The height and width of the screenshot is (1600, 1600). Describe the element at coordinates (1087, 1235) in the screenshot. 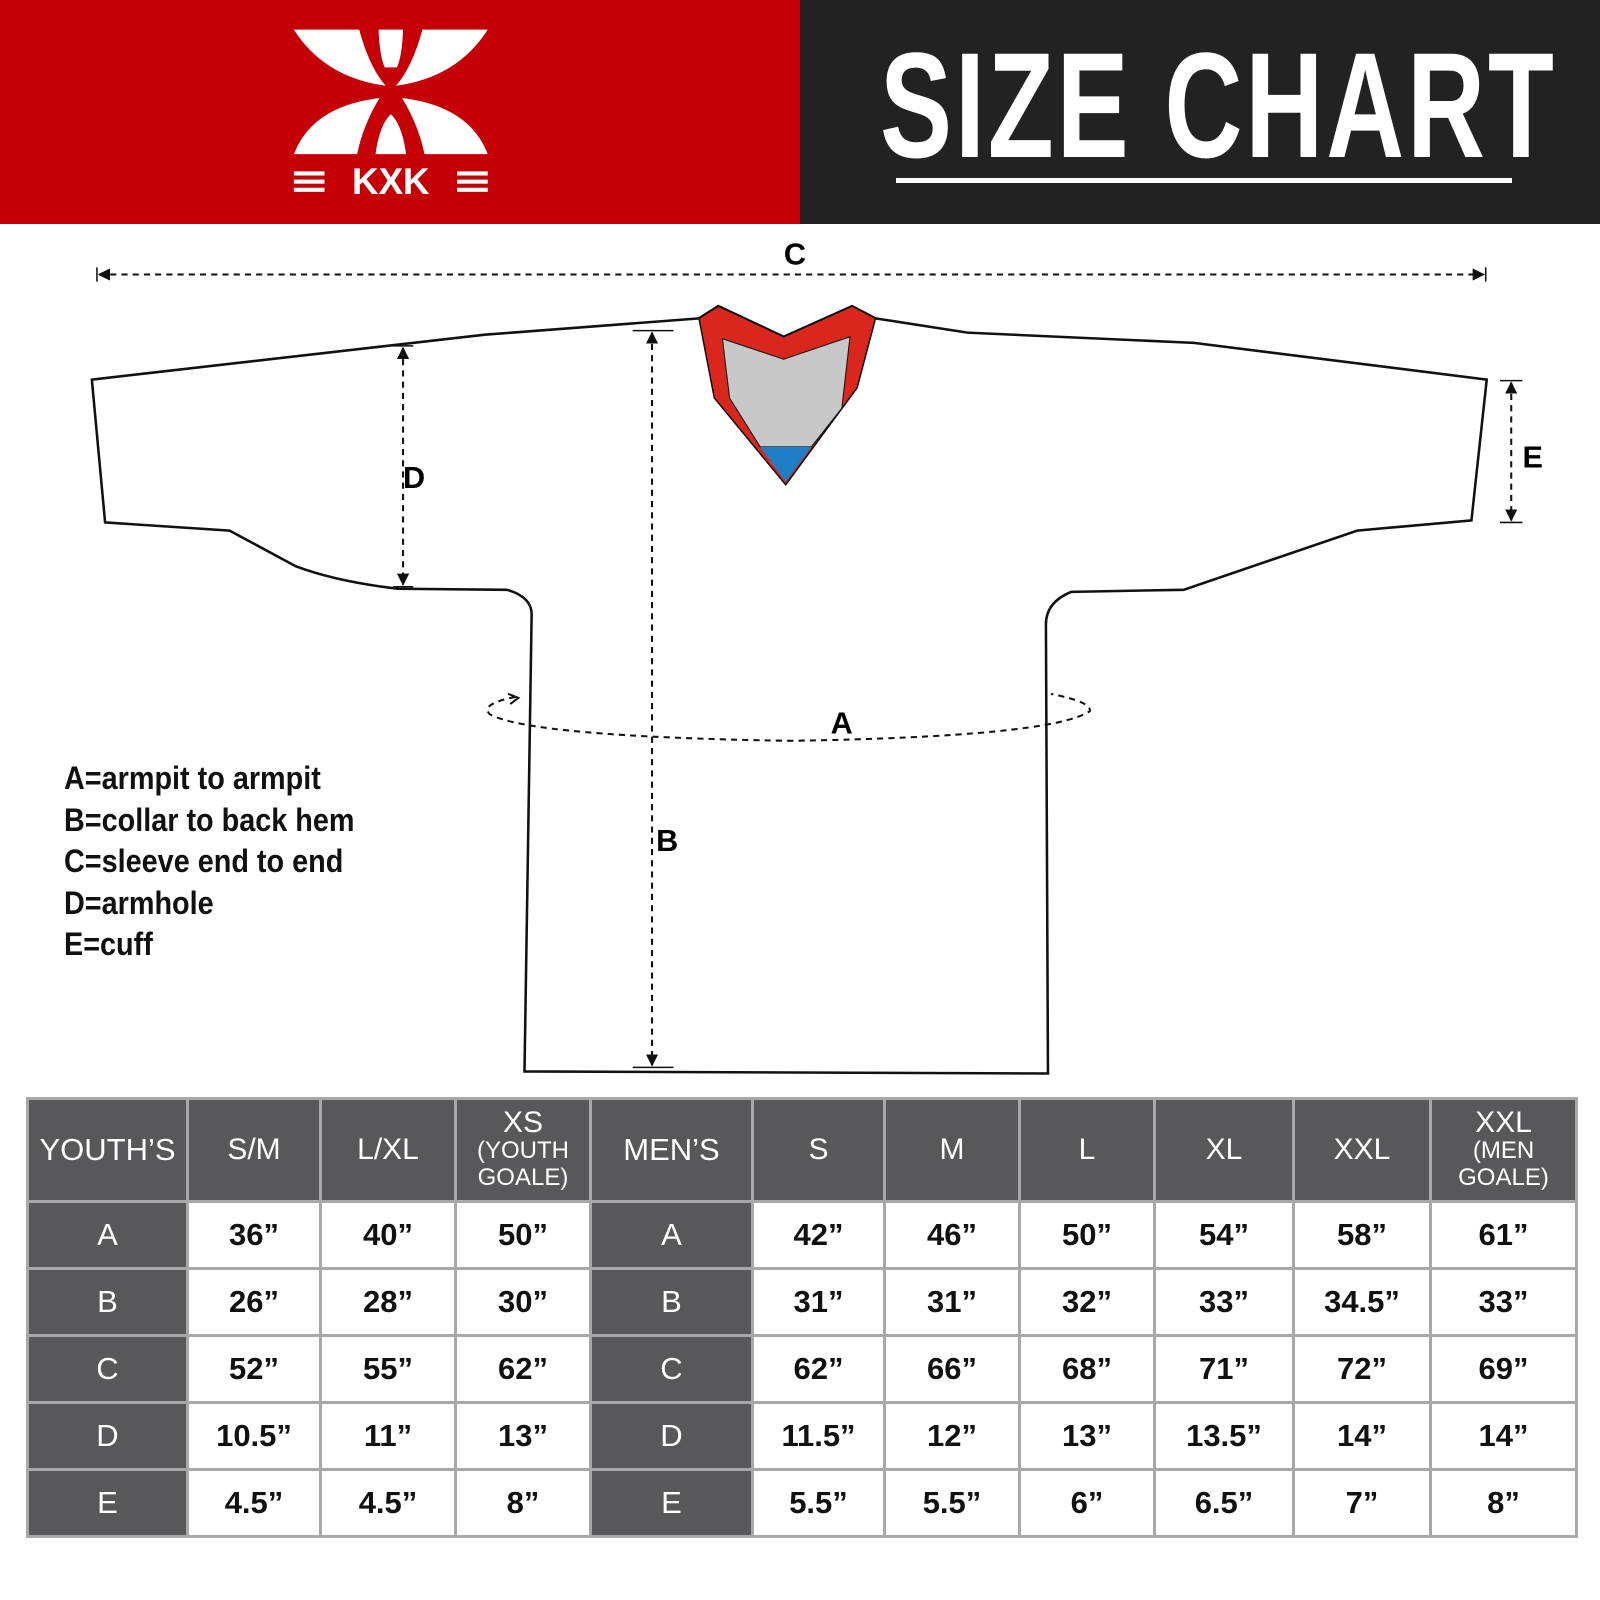

I see `measurement-cell: 50”` at that location.